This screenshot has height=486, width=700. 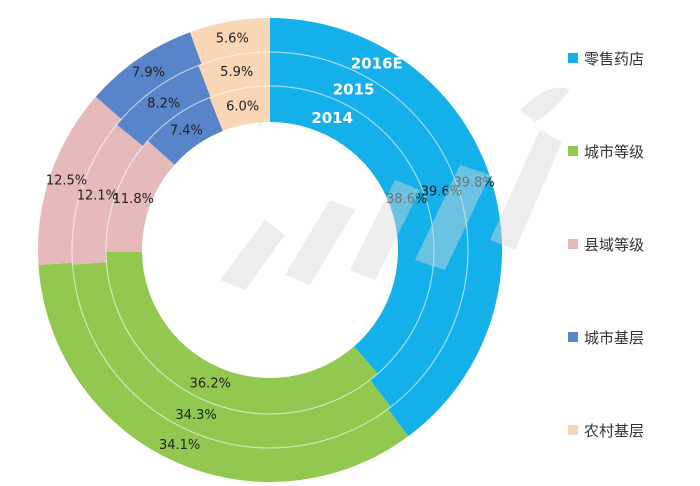 I want to click on pct-label-2014-3: 7.4%, so click(x=186, y=130).